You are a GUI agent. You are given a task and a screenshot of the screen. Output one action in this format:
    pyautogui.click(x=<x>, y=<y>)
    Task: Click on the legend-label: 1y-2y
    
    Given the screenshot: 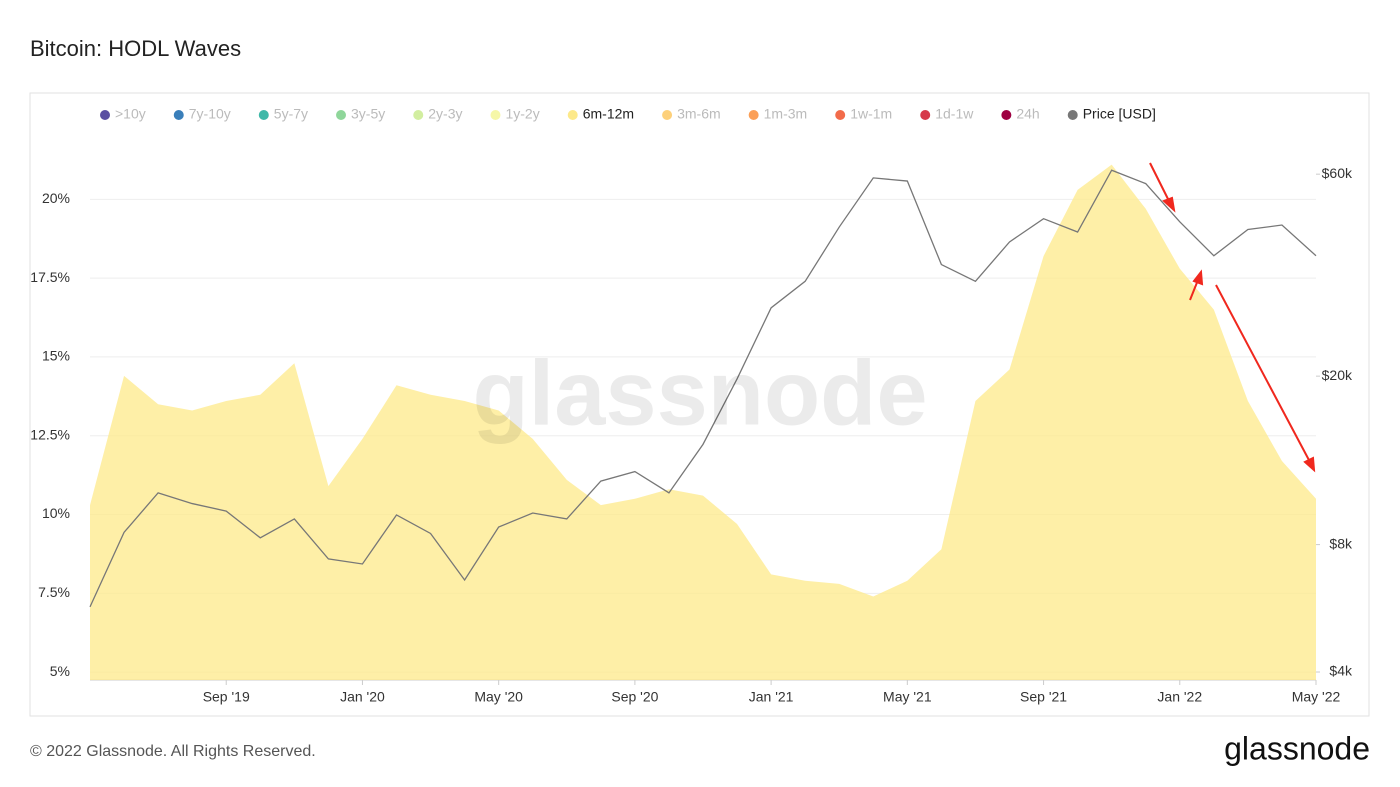 What is the action you would take?
    pyautogui.click(x=522, y=114)
    